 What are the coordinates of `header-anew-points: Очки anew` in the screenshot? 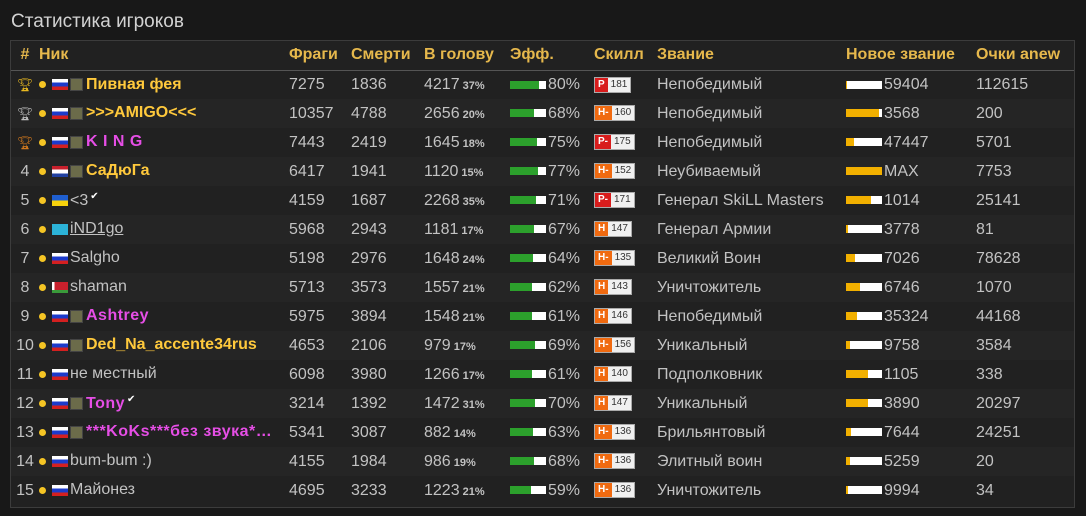 It's located at (1025, 56).